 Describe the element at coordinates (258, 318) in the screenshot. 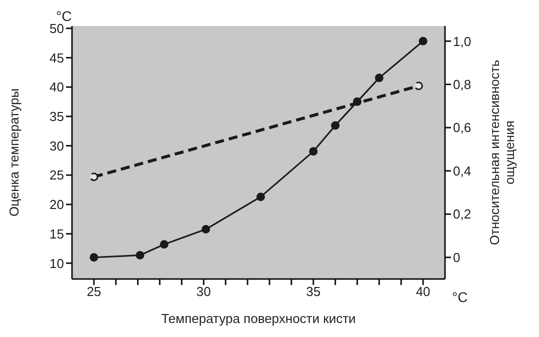

I see `x-axis-title: Температура поверхности кисти` at that location.